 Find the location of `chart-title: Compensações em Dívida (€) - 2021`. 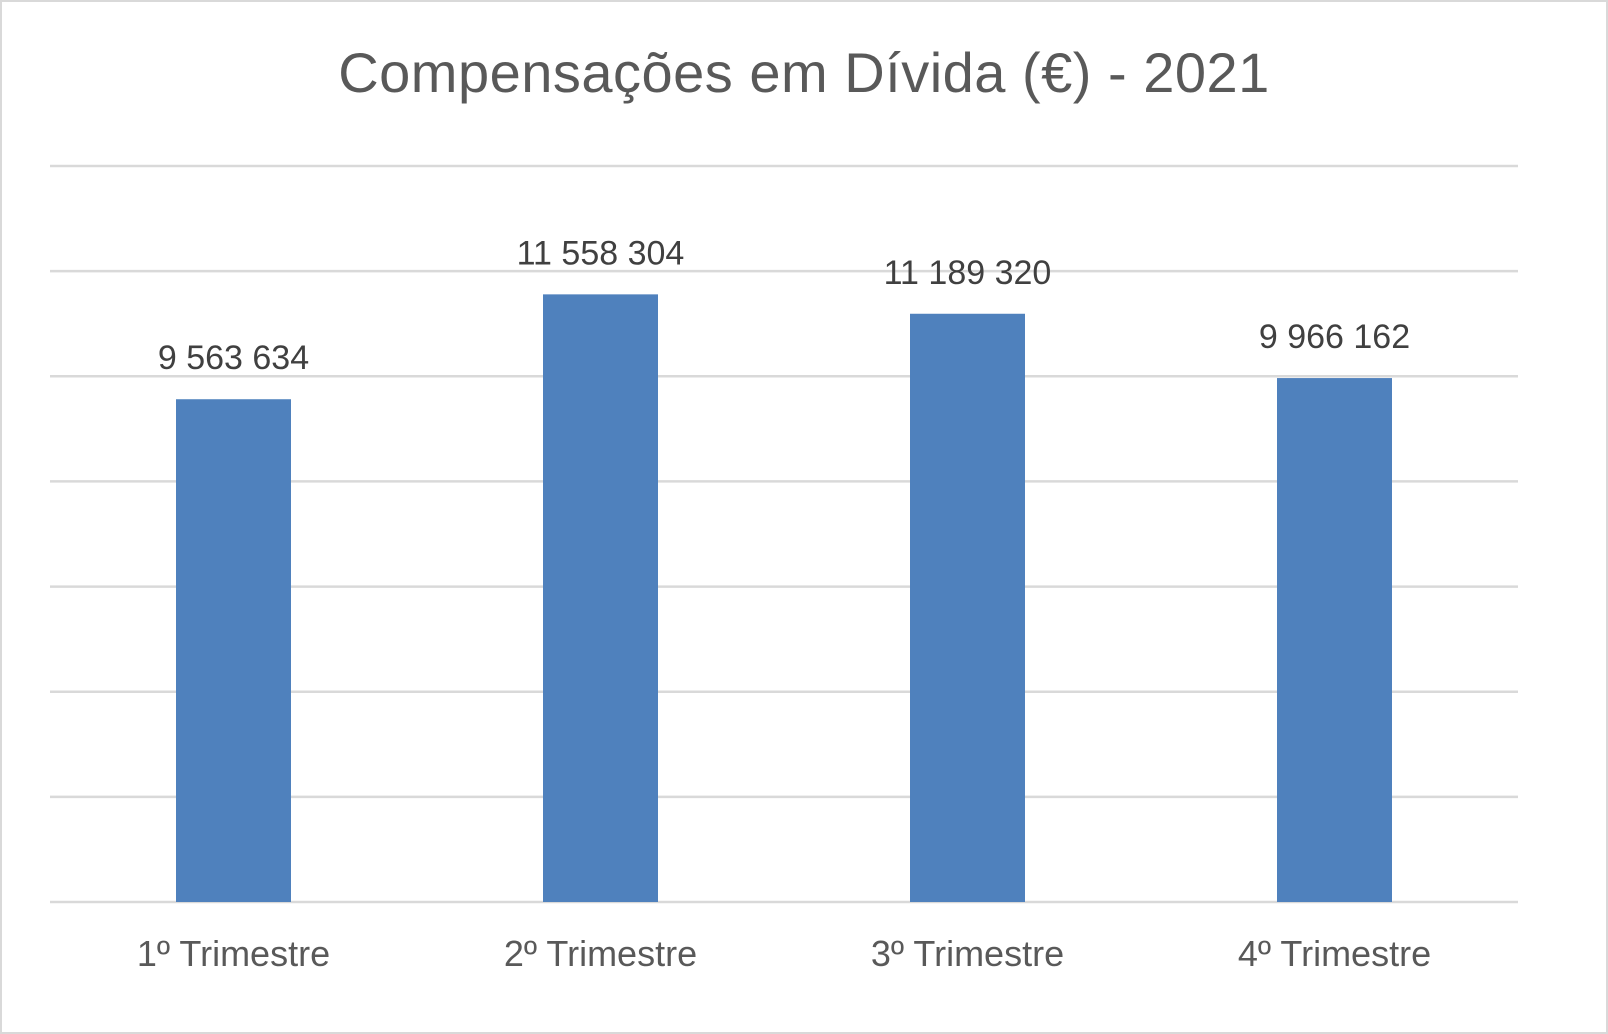

chart-title: Compensações em Dívida (€) - 2021 is located at coordinates (804, 72).